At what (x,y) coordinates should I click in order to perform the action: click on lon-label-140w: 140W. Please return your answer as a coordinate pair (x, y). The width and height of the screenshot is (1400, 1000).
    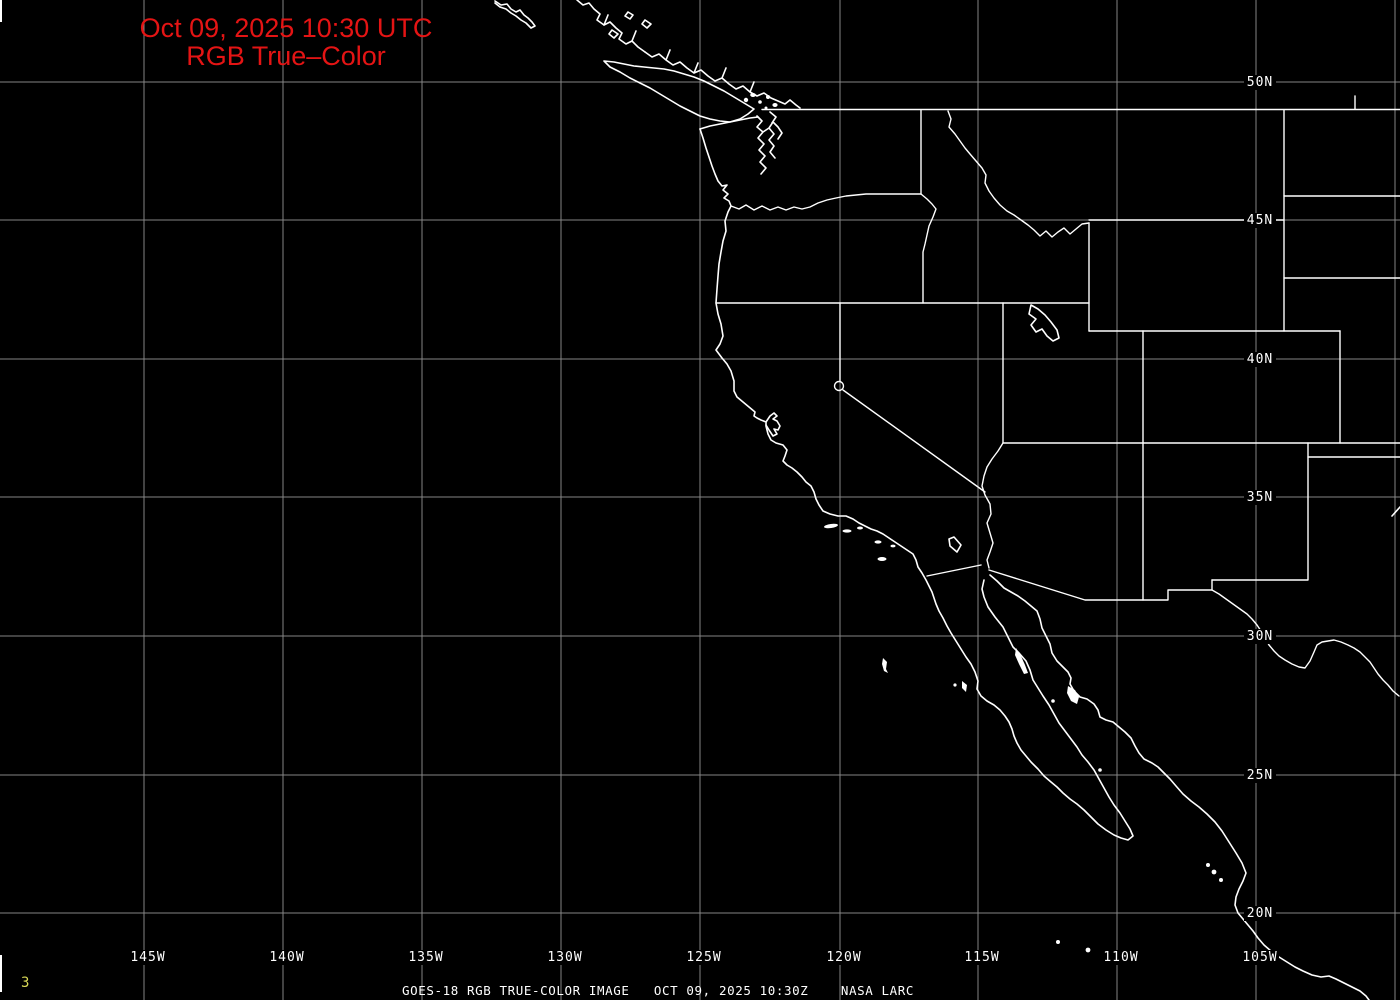
    Looking at the image, I should click on (287, 957).